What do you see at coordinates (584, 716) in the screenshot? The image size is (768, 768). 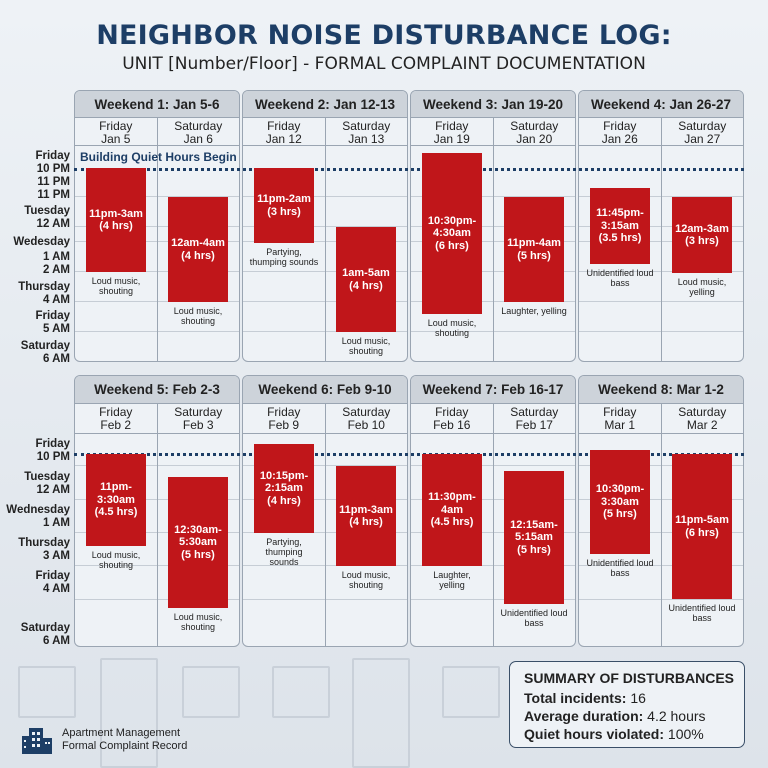 I see `summary-label: Average duration:` at bounding box center [584, 716].